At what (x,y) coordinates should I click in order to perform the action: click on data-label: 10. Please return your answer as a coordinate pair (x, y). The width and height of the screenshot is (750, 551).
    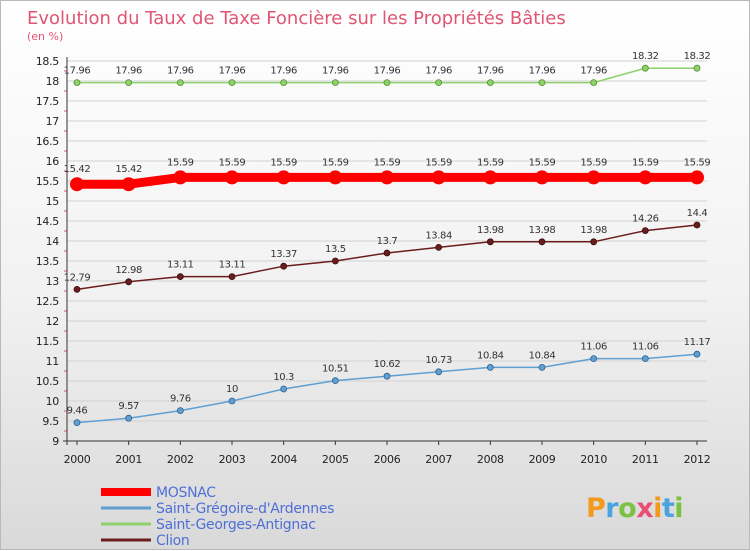
    Looking at the image, I should click on (232, 389).